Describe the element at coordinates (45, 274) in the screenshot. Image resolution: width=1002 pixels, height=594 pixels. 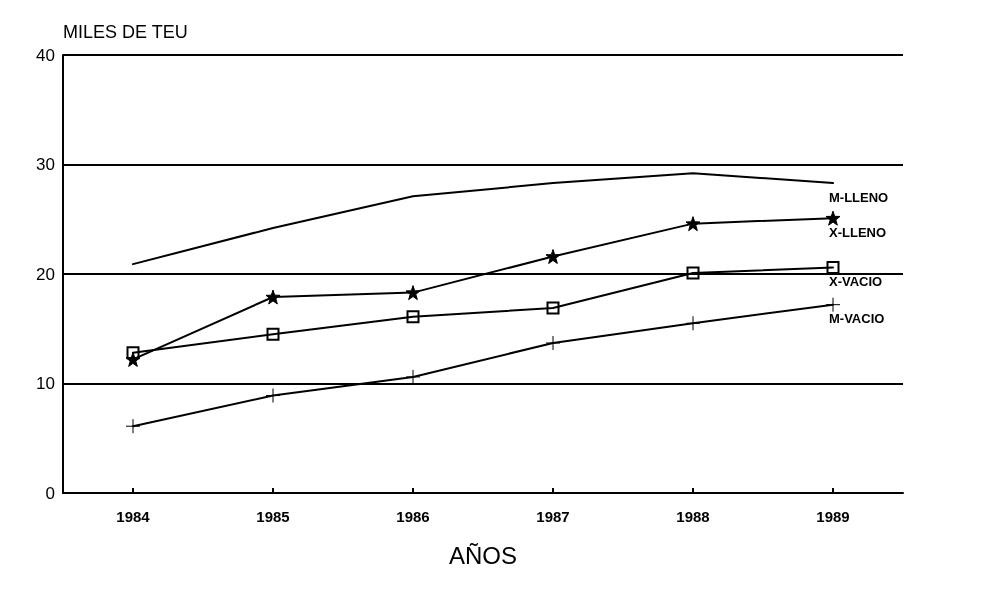
I see `y-tick-label: 20` at that location.